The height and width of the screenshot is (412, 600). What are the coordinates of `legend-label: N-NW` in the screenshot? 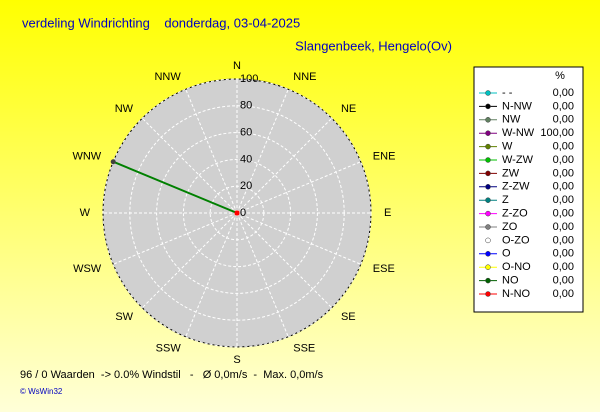 It's located at (517, 106).